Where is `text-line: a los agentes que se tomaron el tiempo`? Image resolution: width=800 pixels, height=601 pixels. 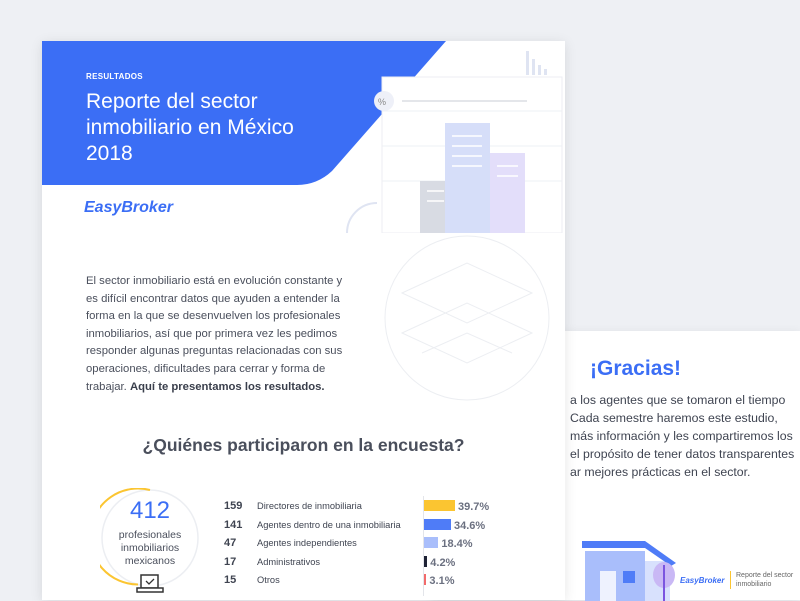 text-line: a los agentes que se tomaron el tiempo is located at coordinates (678, 400).